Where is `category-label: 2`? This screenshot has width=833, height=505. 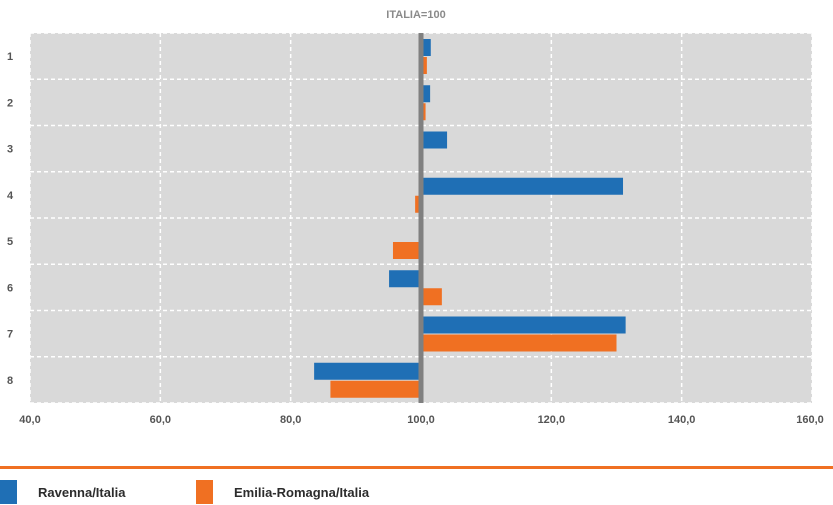 category-label: 2 is located at coordinates (10, 103).